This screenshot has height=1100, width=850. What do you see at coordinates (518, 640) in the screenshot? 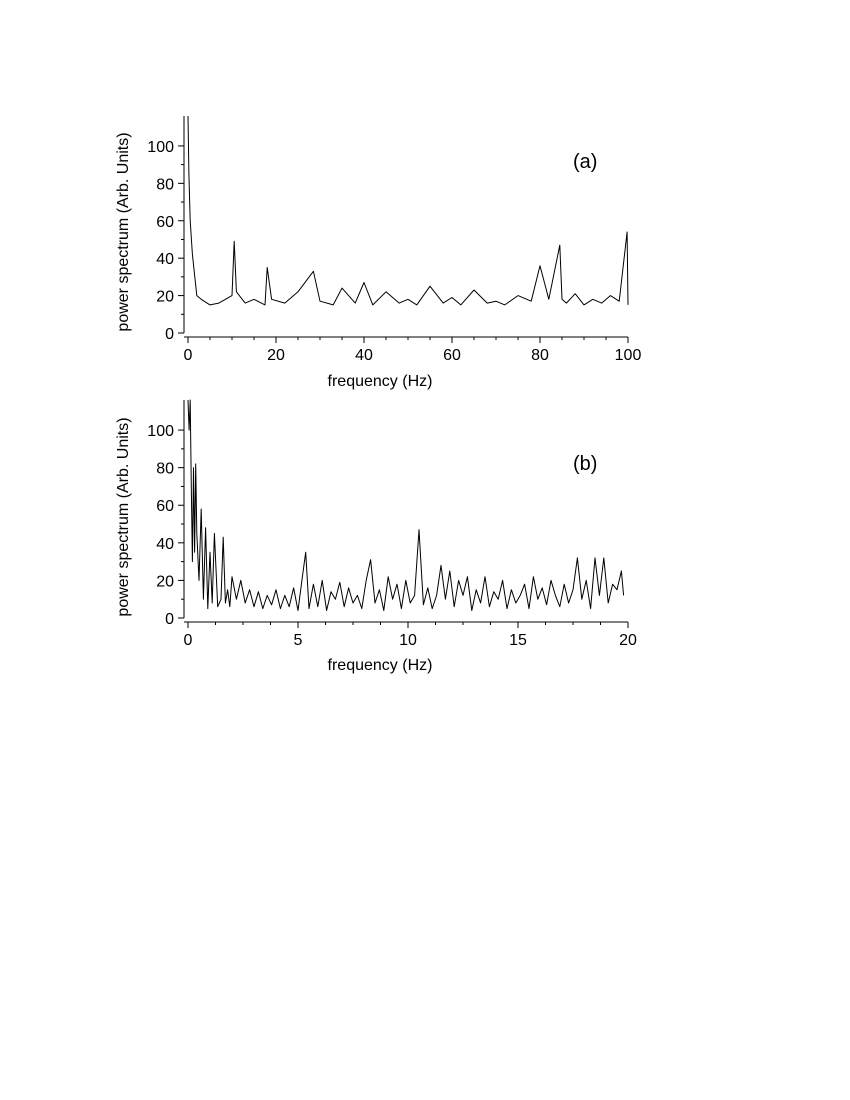
I see `x-tick-label: 15` at bounding box center [518, 640].